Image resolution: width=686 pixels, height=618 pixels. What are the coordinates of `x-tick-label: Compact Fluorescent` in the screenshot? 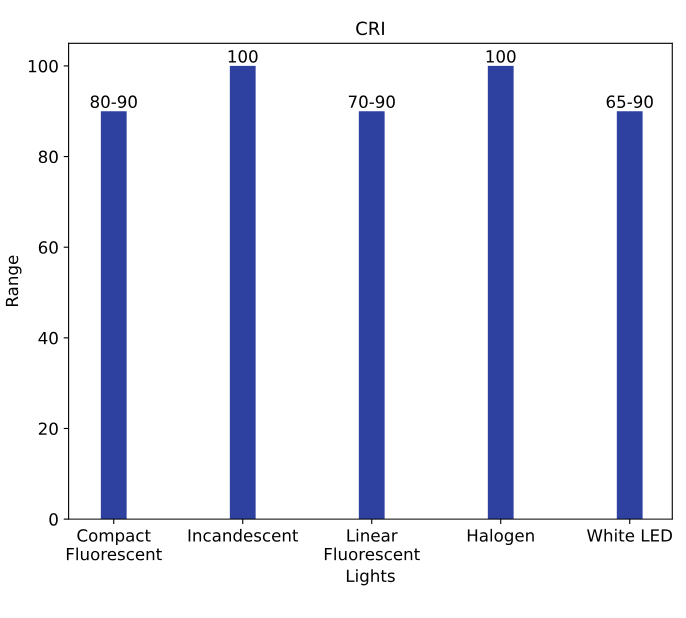 It's located at (114, 544).